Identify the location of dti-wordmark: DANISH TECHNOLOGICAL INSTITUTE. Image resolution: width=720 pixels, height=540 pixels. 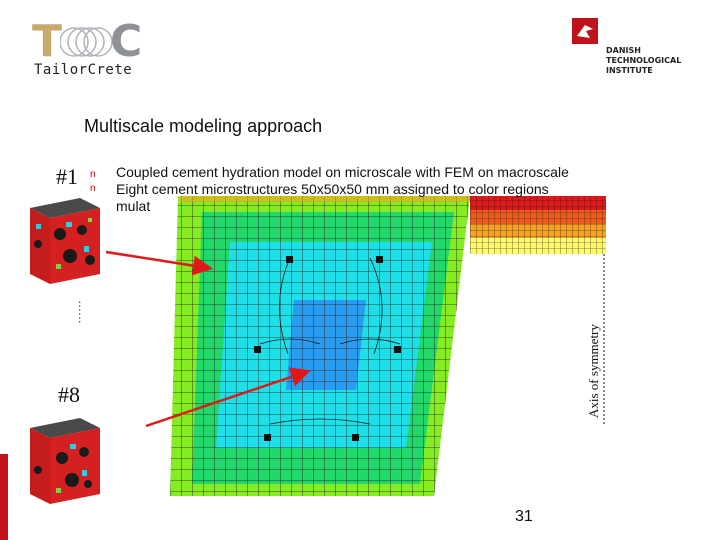
(643, 61).